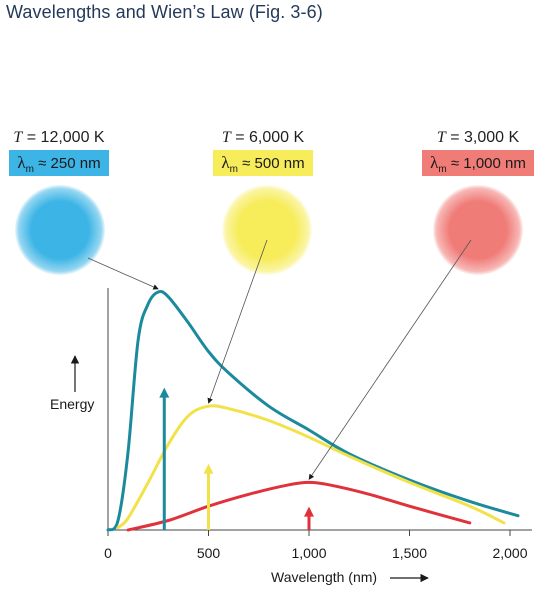  What do you see at coordinates (308, 553) in the screenshot?
I see `x-tick-label: 1,000` at bounding box center [308, 553].